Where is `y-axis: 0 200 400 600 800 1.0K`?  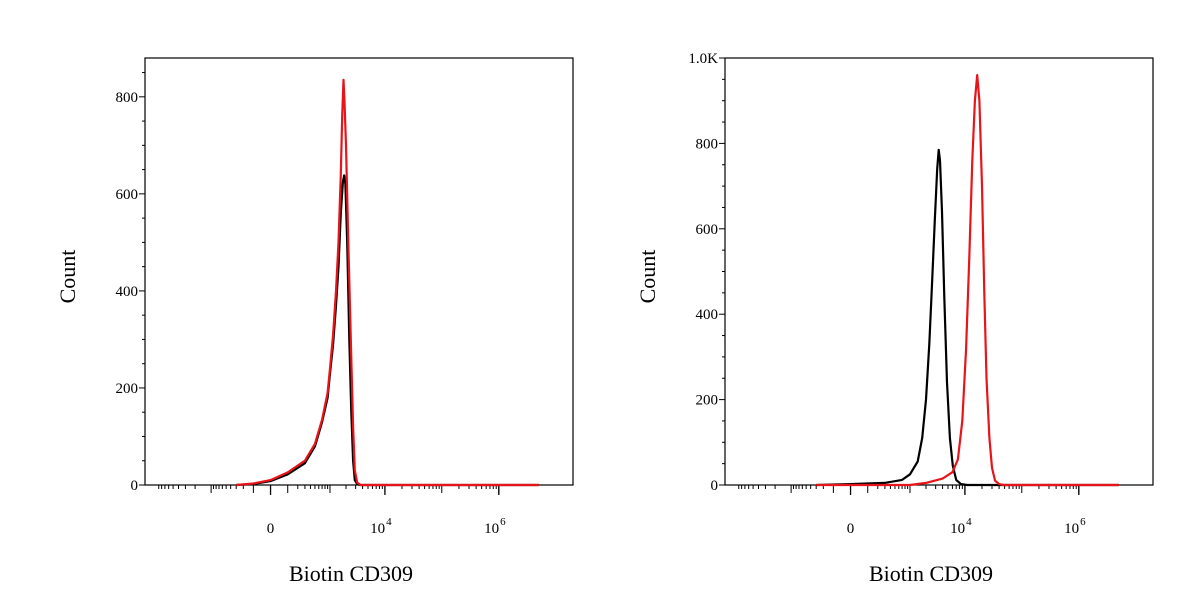 y-axis: 0 200 400 600 800 1.0K is located at coordinates (706, 272).